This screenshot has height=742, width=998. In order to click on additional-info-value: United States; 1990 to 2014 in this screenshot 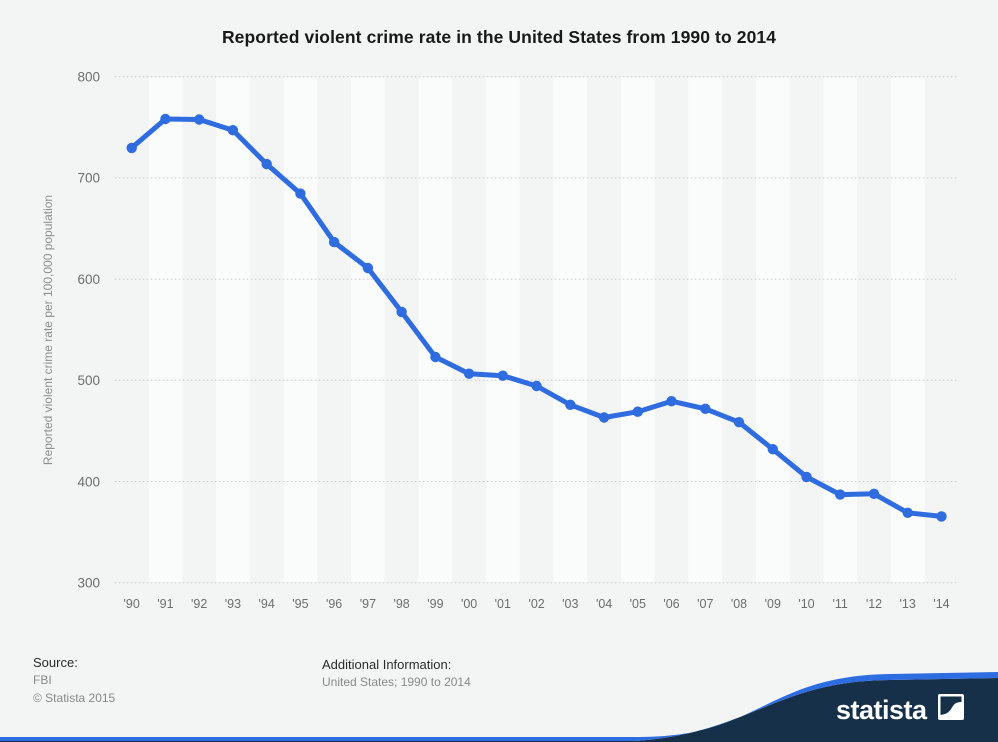, I will do `click(396, 682)`.